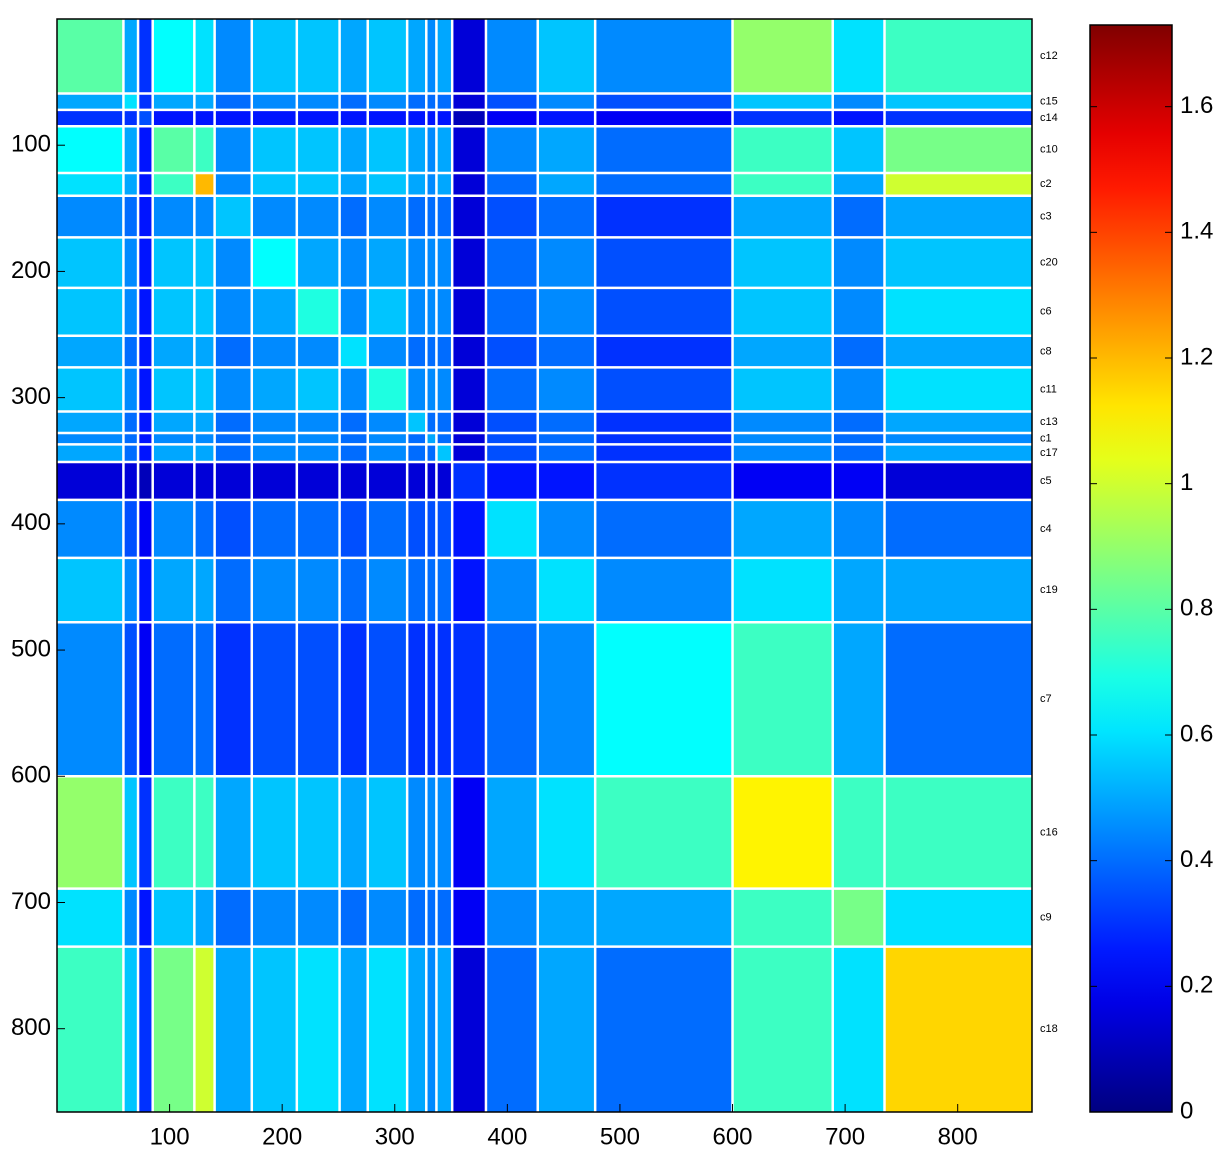 The width and height of the screenshot is (1225, 1161). I want to click on y-tick-label: 200, so click(31, 270).